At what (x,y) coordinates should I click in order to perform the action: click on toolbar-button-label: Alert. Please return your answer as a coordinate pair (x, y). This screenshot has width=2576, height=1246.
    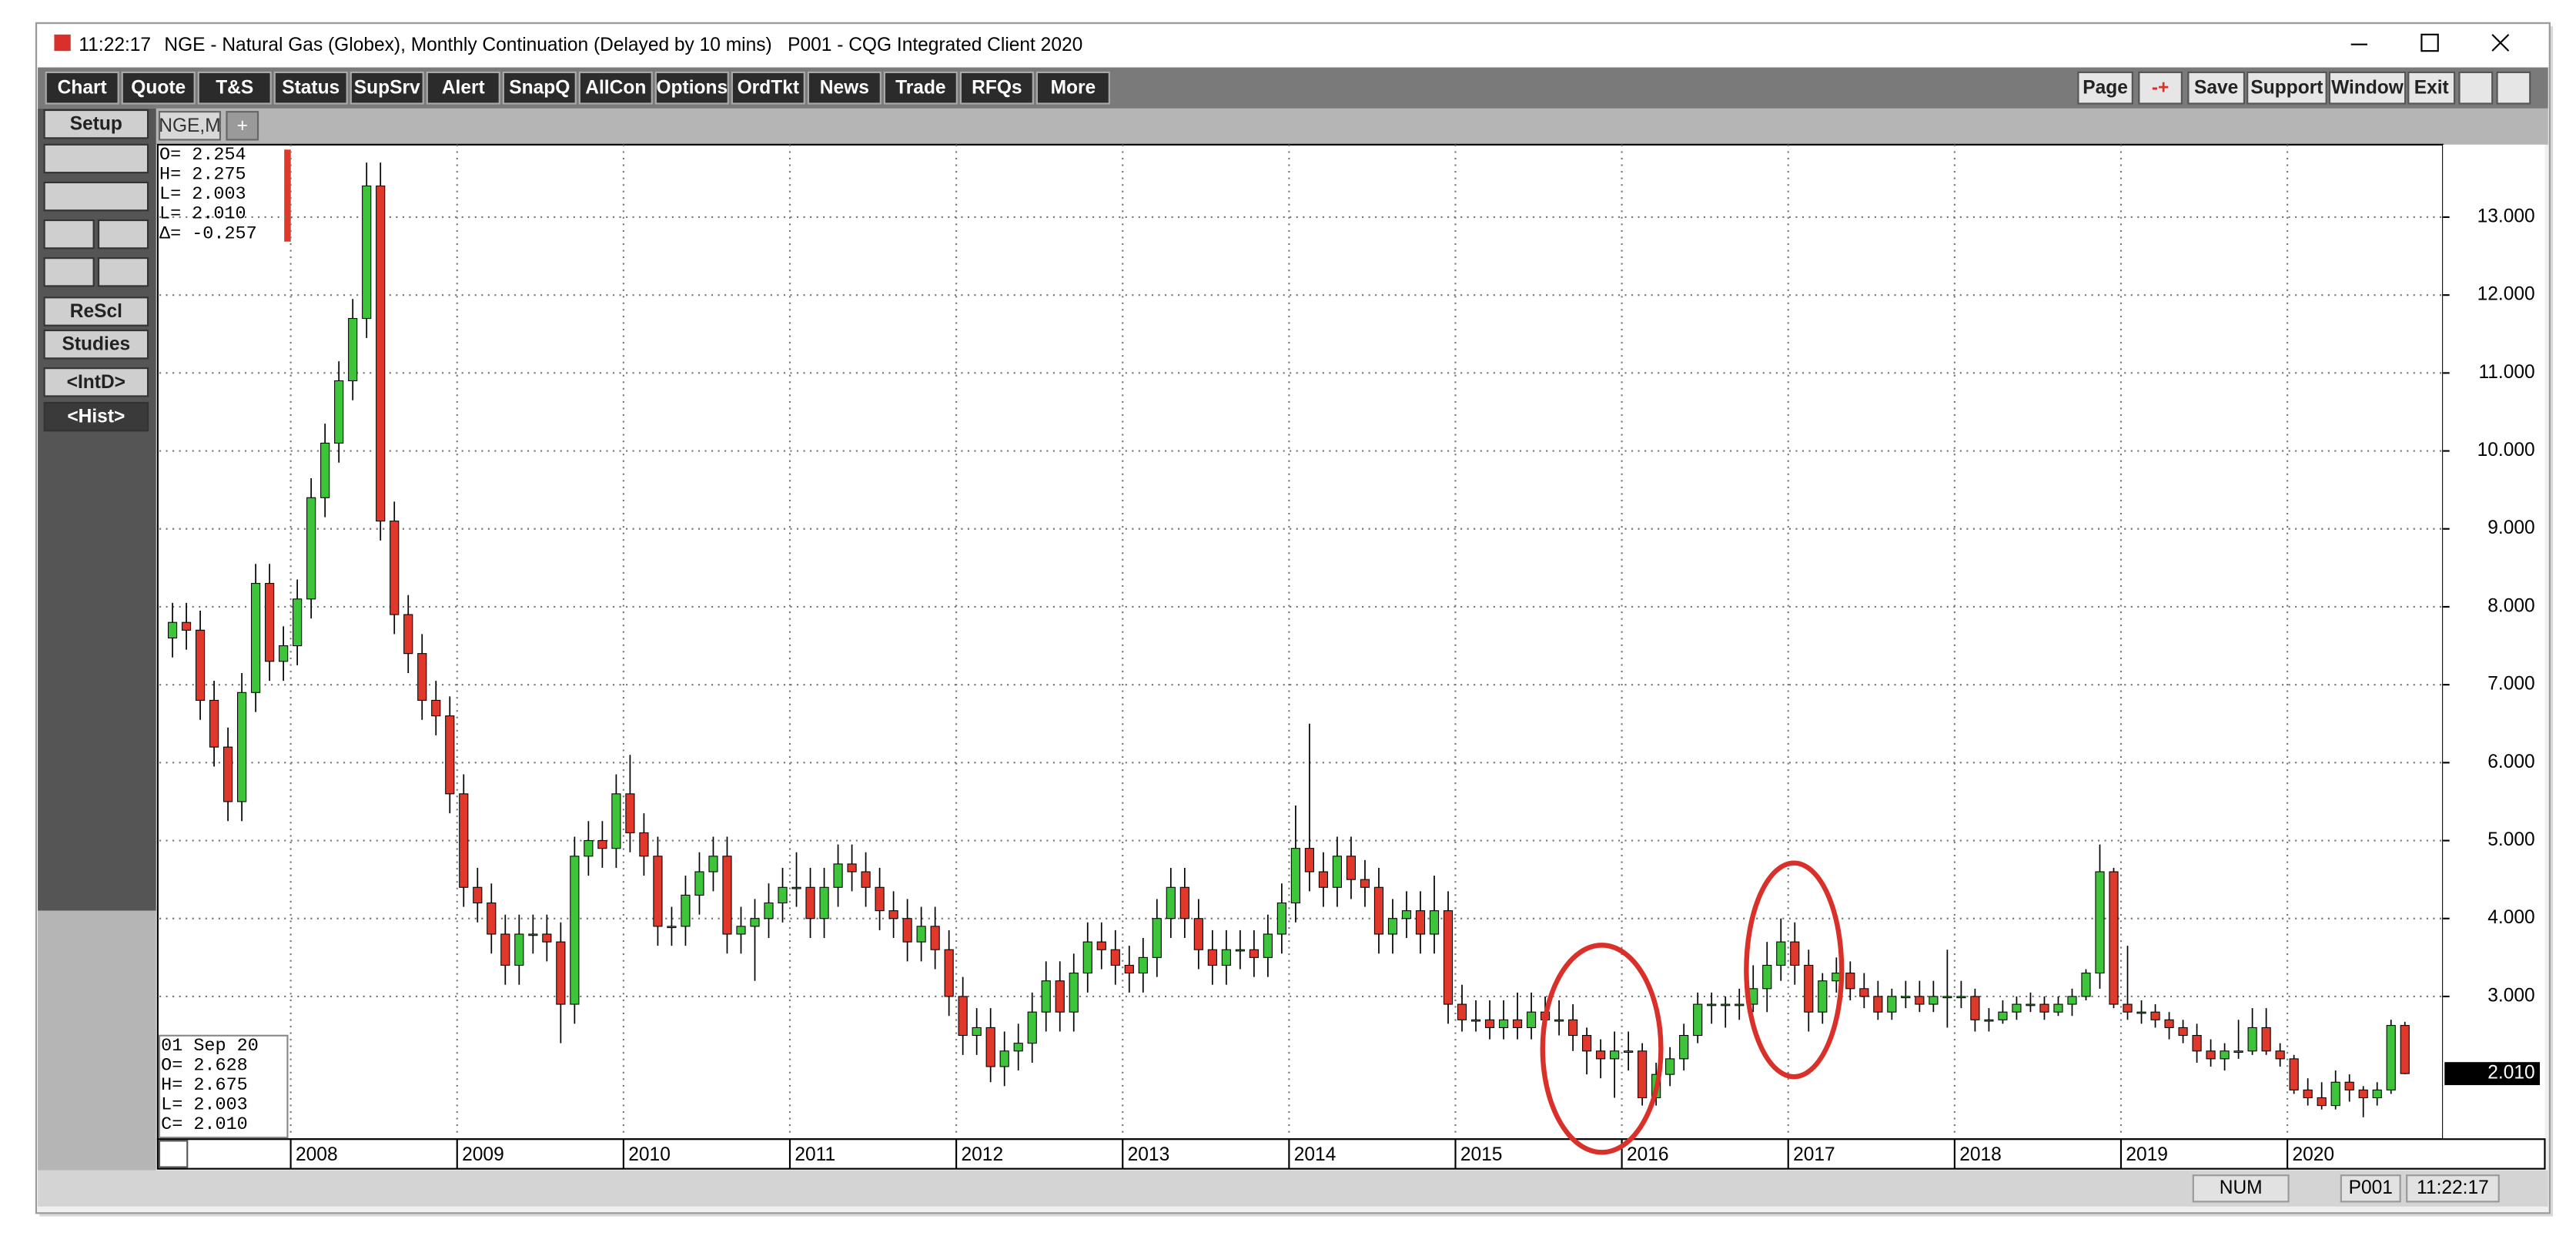
    Looking at the image, I should click on (464, 88).